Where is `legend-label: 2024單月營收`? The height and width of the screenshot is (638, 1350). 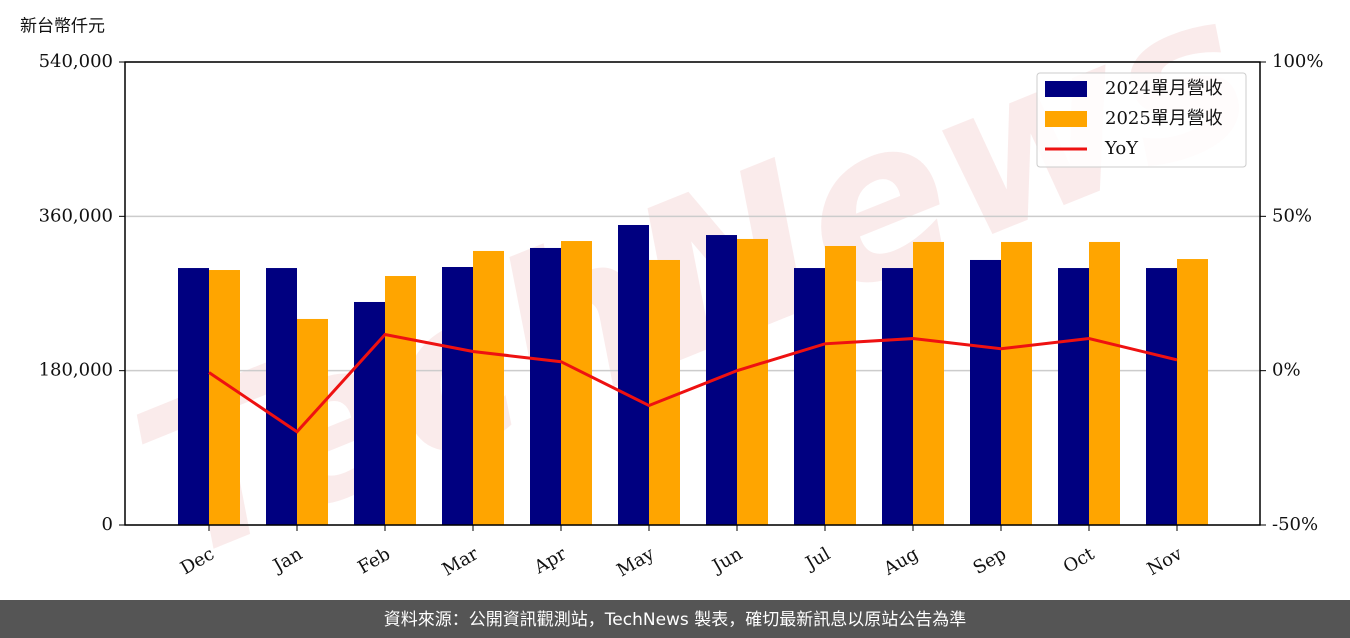 legend-label: 2024單月營收 is located at coordinates (1164, 88).